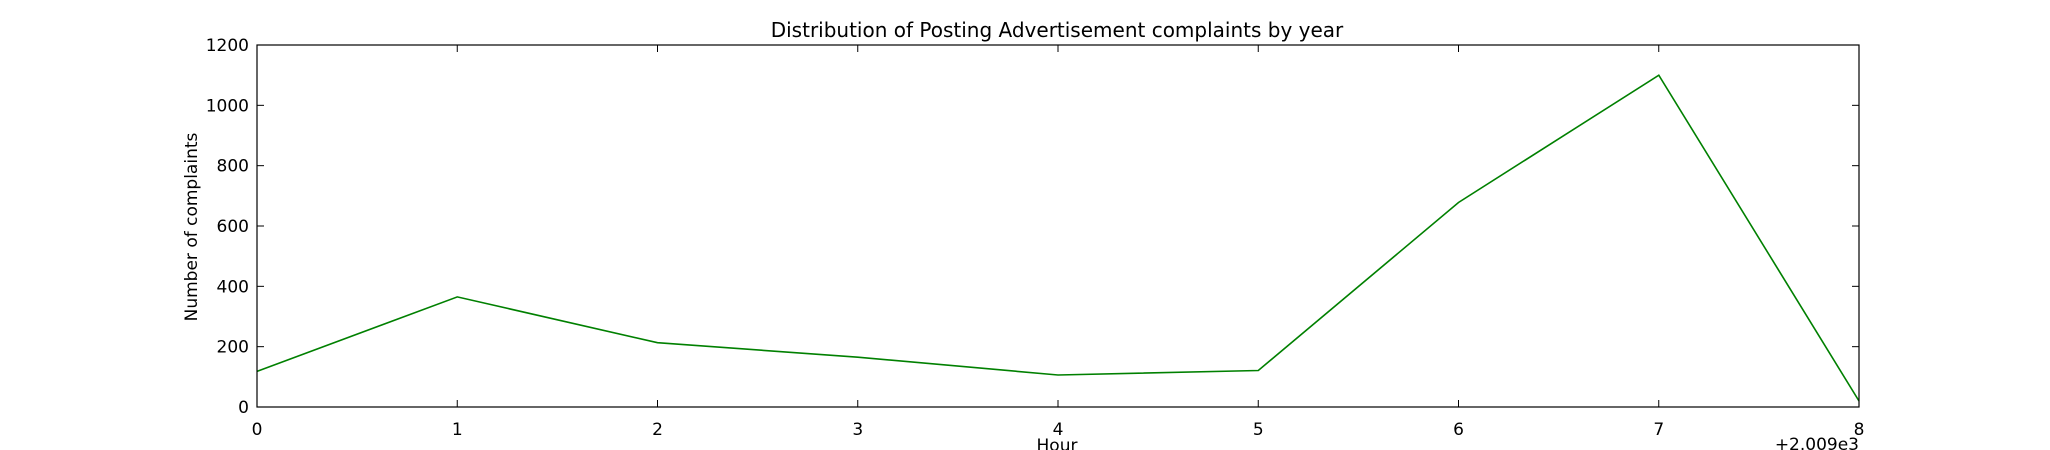 Image resolution: width=2050 pixels, height=450 pixels. I want to click on x-tick-label-0: 0, so click(257, 430).